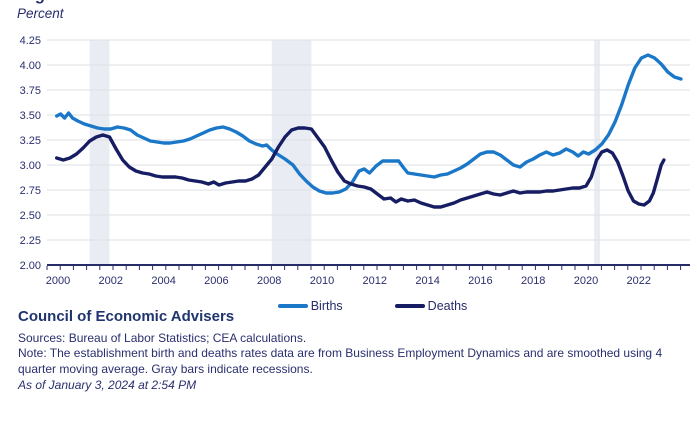  I want to click on y-axis-tick-label: 2.00, so click(30, 266).